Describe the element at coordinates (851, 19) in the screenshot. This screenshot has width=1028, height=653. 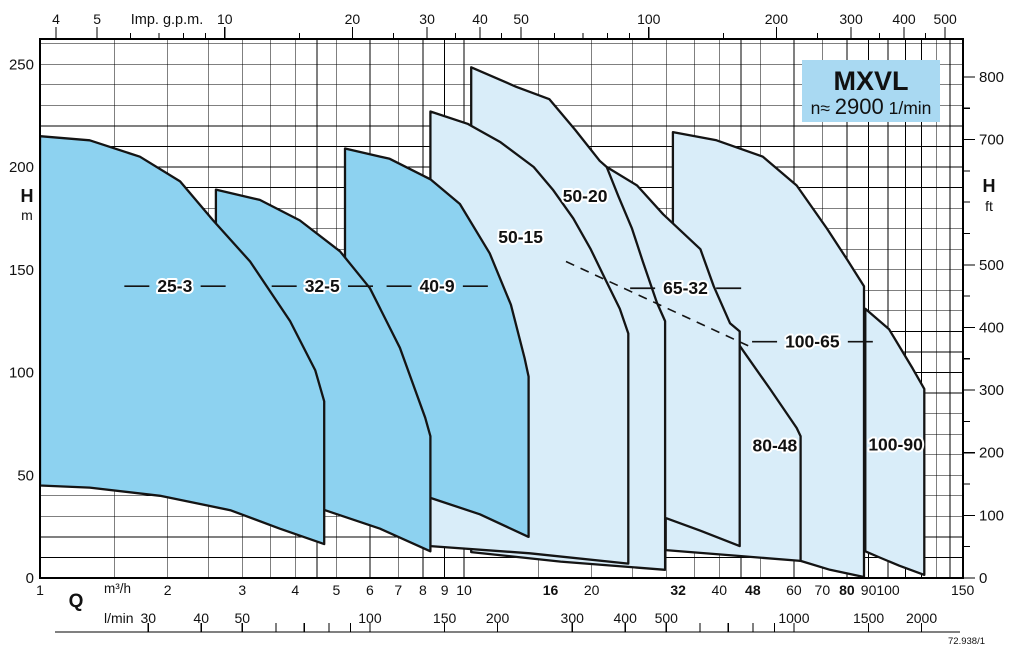
I see `axis-top-tick-label: 300` at that location.